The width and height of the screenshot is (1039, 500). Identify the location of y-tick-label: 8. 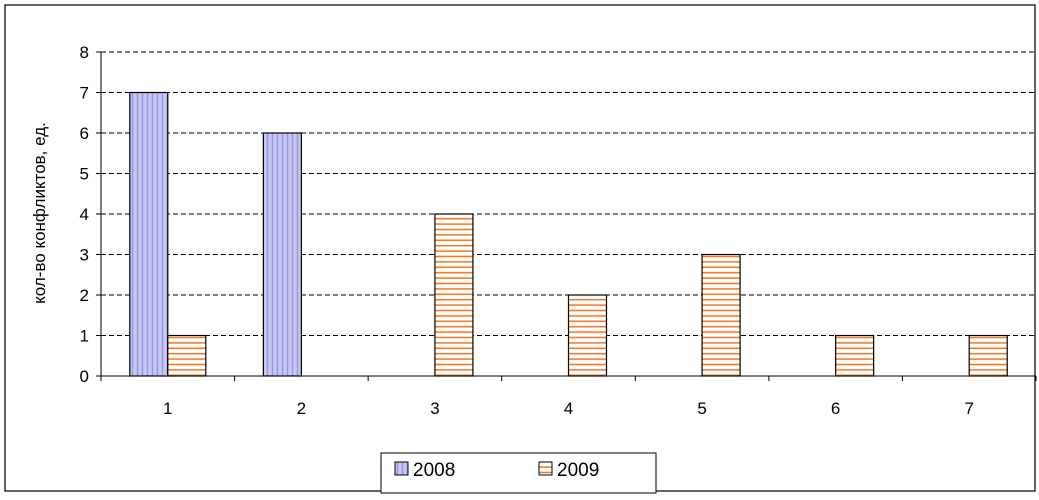
(84, 52).